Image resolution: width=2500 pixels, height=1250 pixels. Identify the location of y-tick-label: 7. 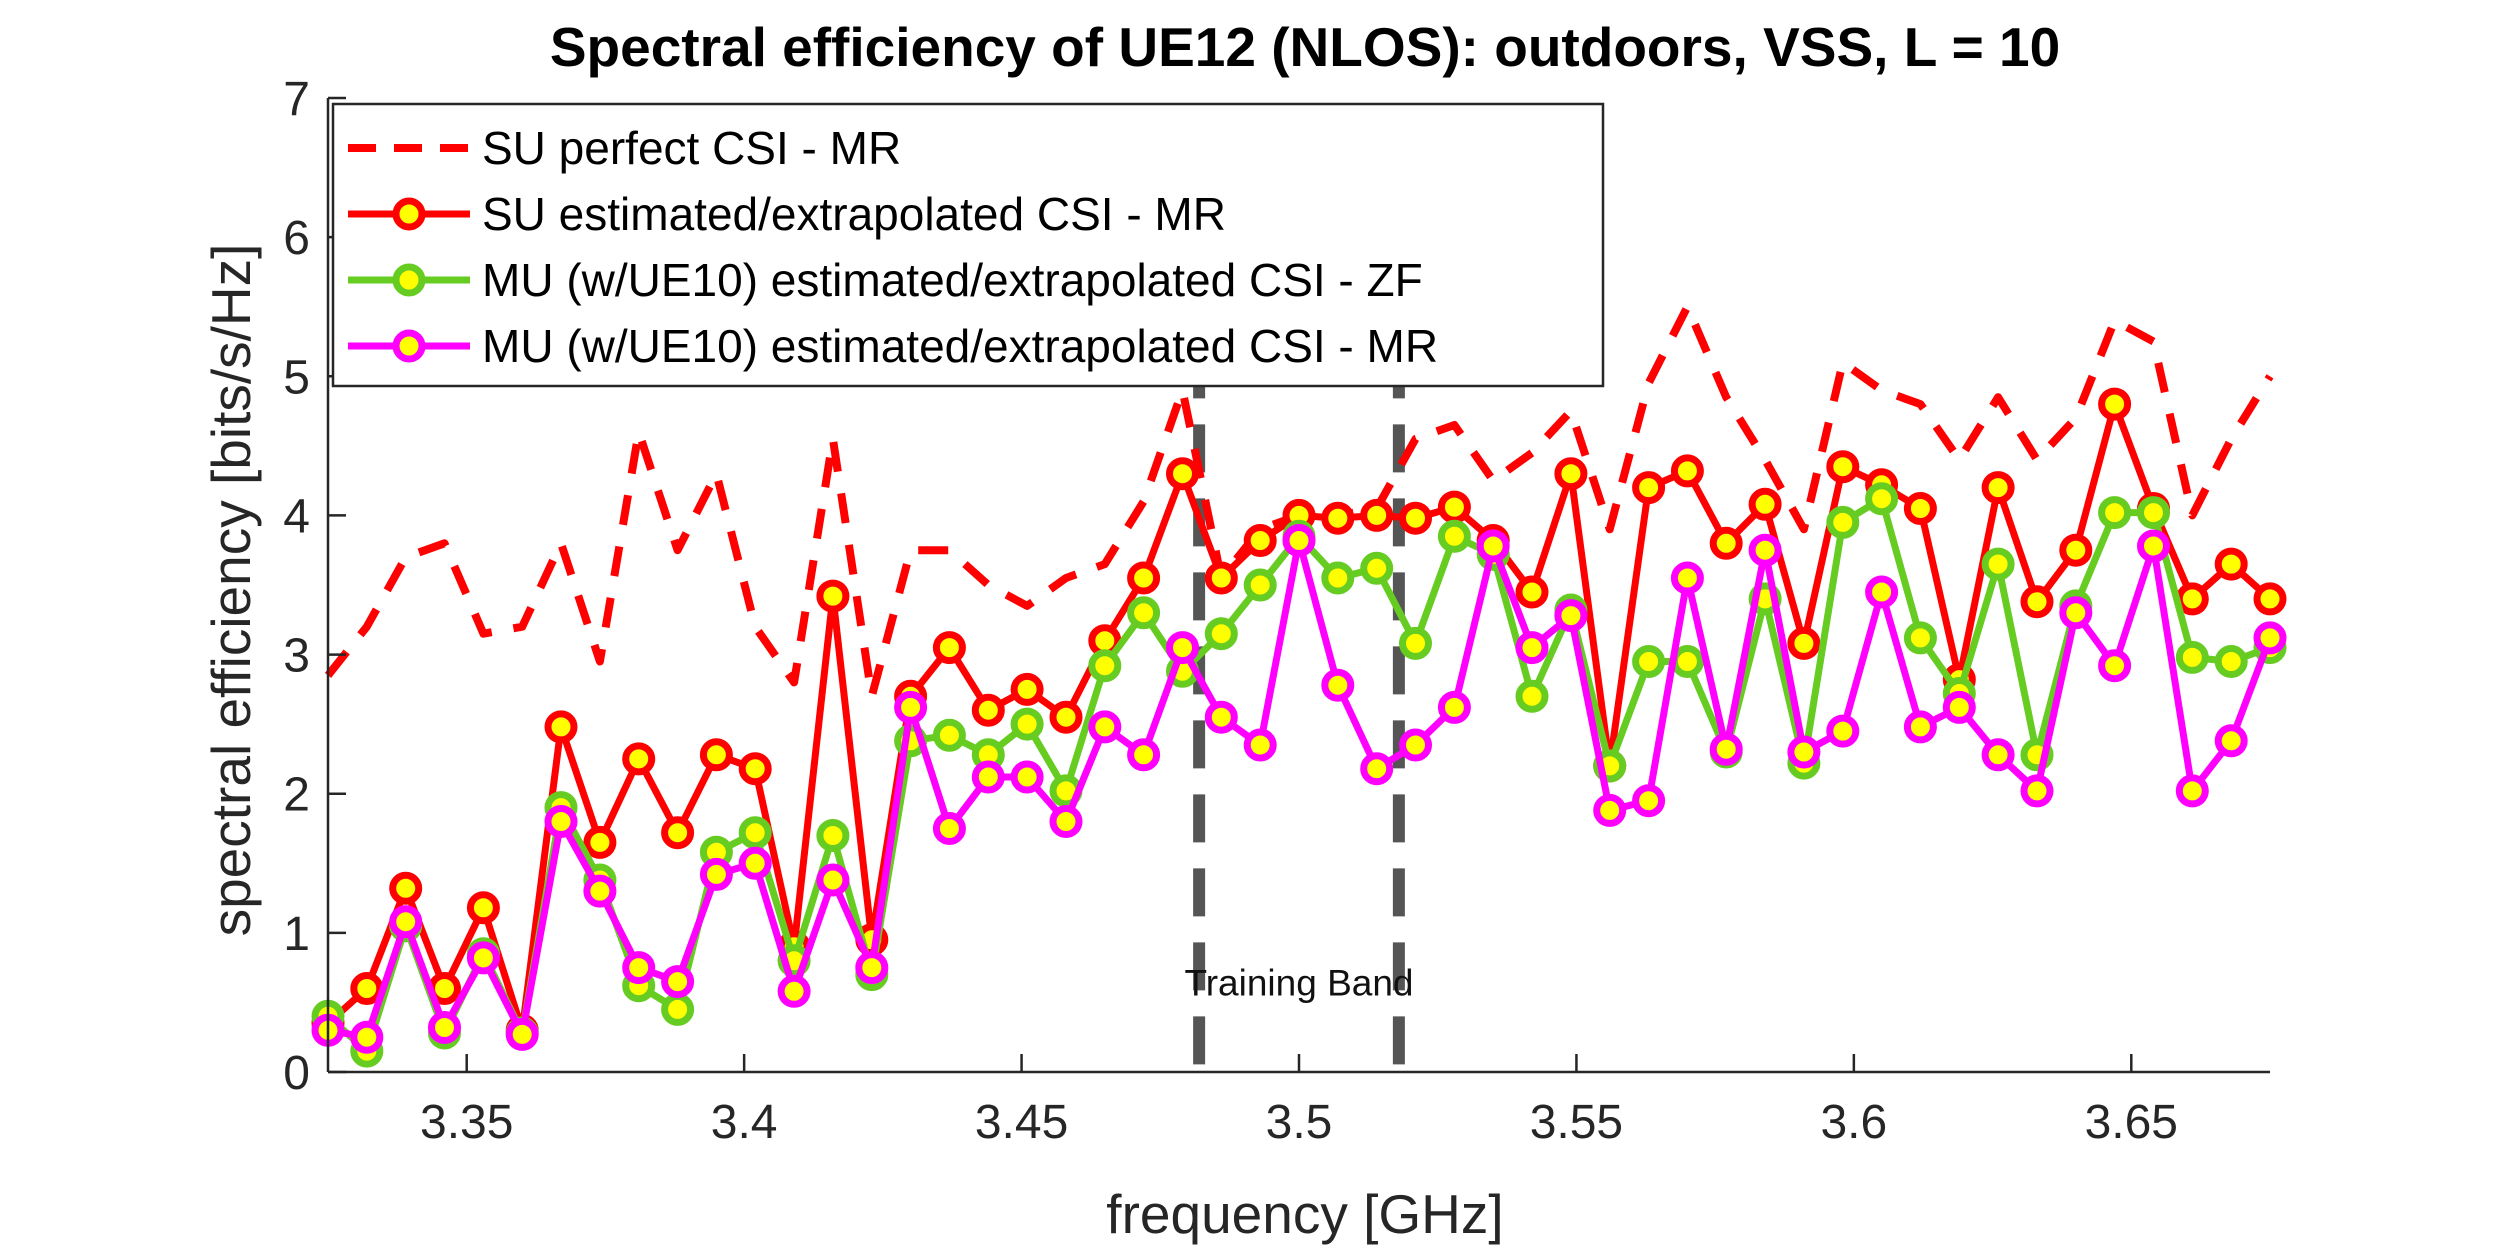
(296, 99).